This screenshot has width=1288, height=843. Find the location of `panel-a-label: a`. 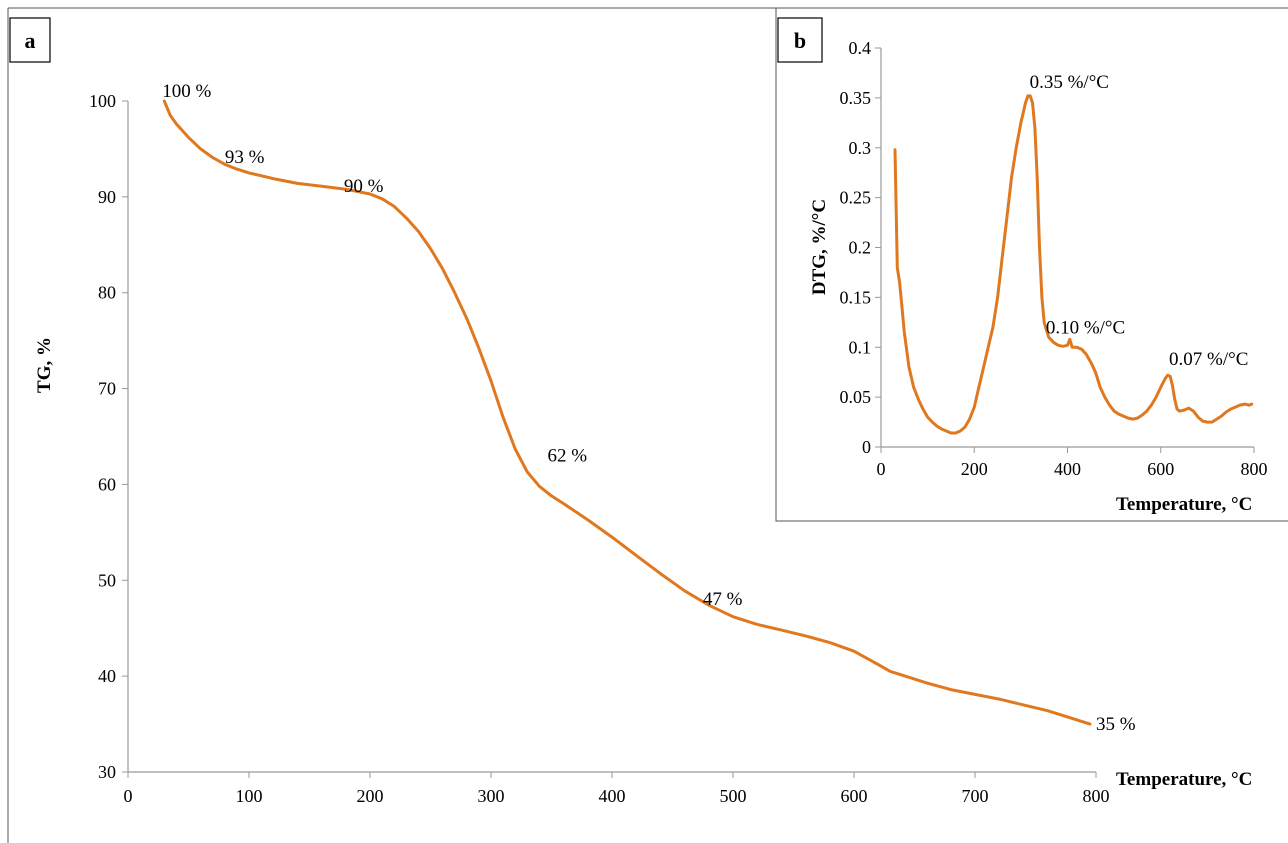

panel-a-label: a is located at coordinates (30, 40).